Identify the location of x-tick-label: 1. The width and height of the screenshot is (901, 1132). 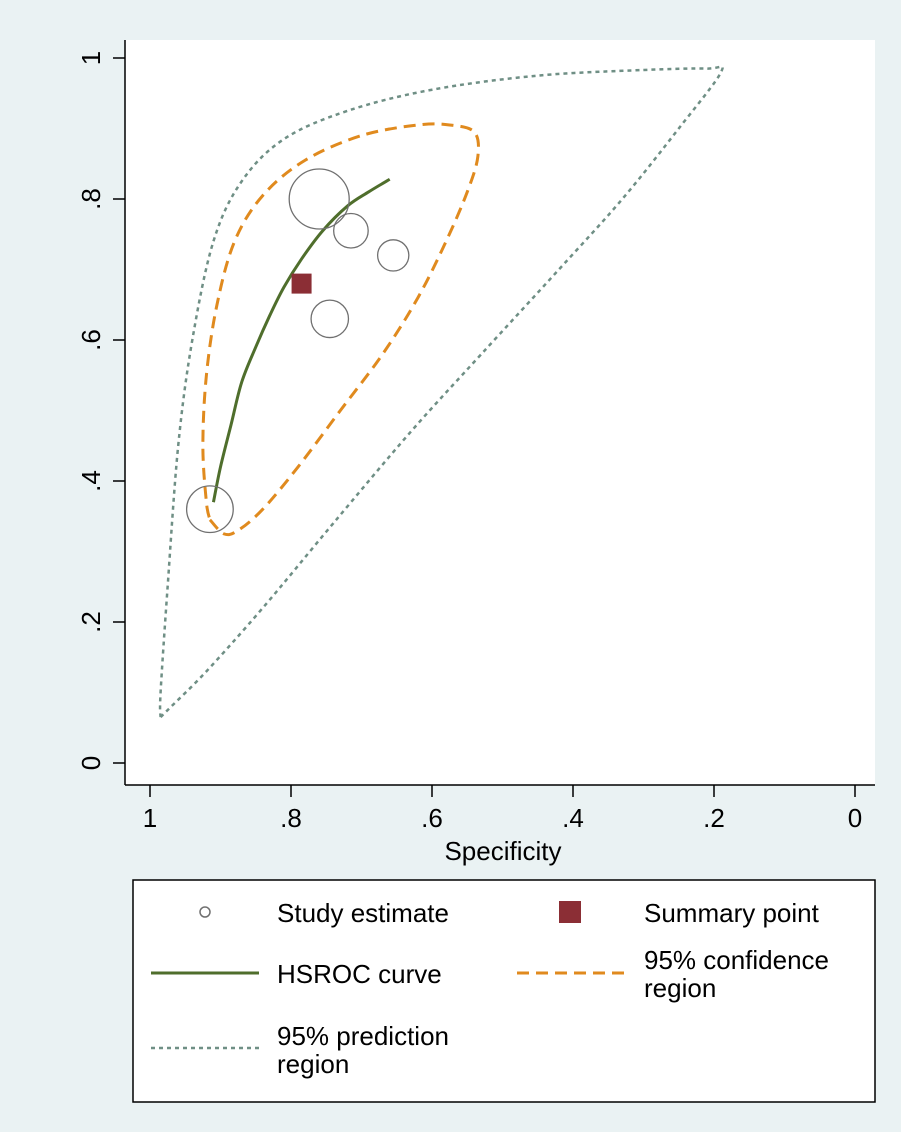
(150, 818).